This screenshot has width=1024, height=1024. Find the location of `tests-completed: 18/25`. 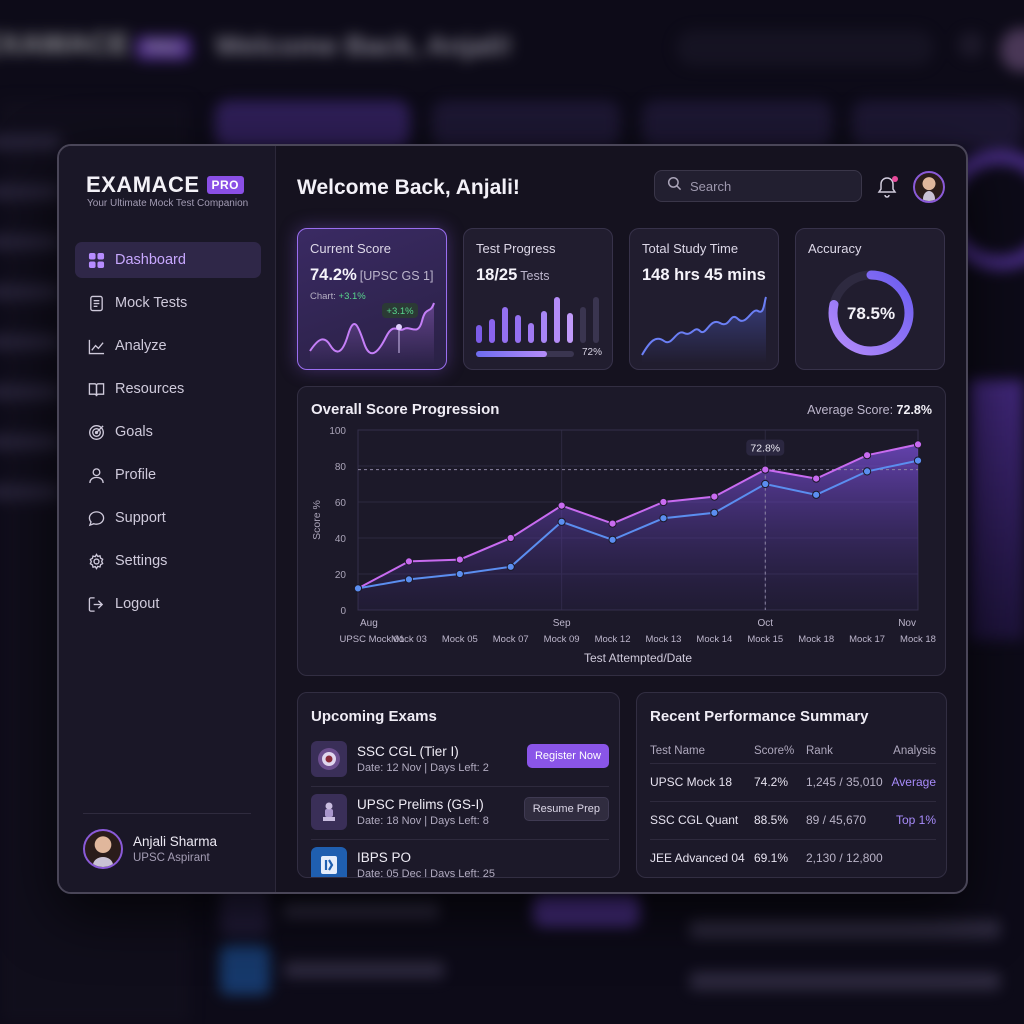

tests-completed: 18/25 is located at coordinates (497, 275).